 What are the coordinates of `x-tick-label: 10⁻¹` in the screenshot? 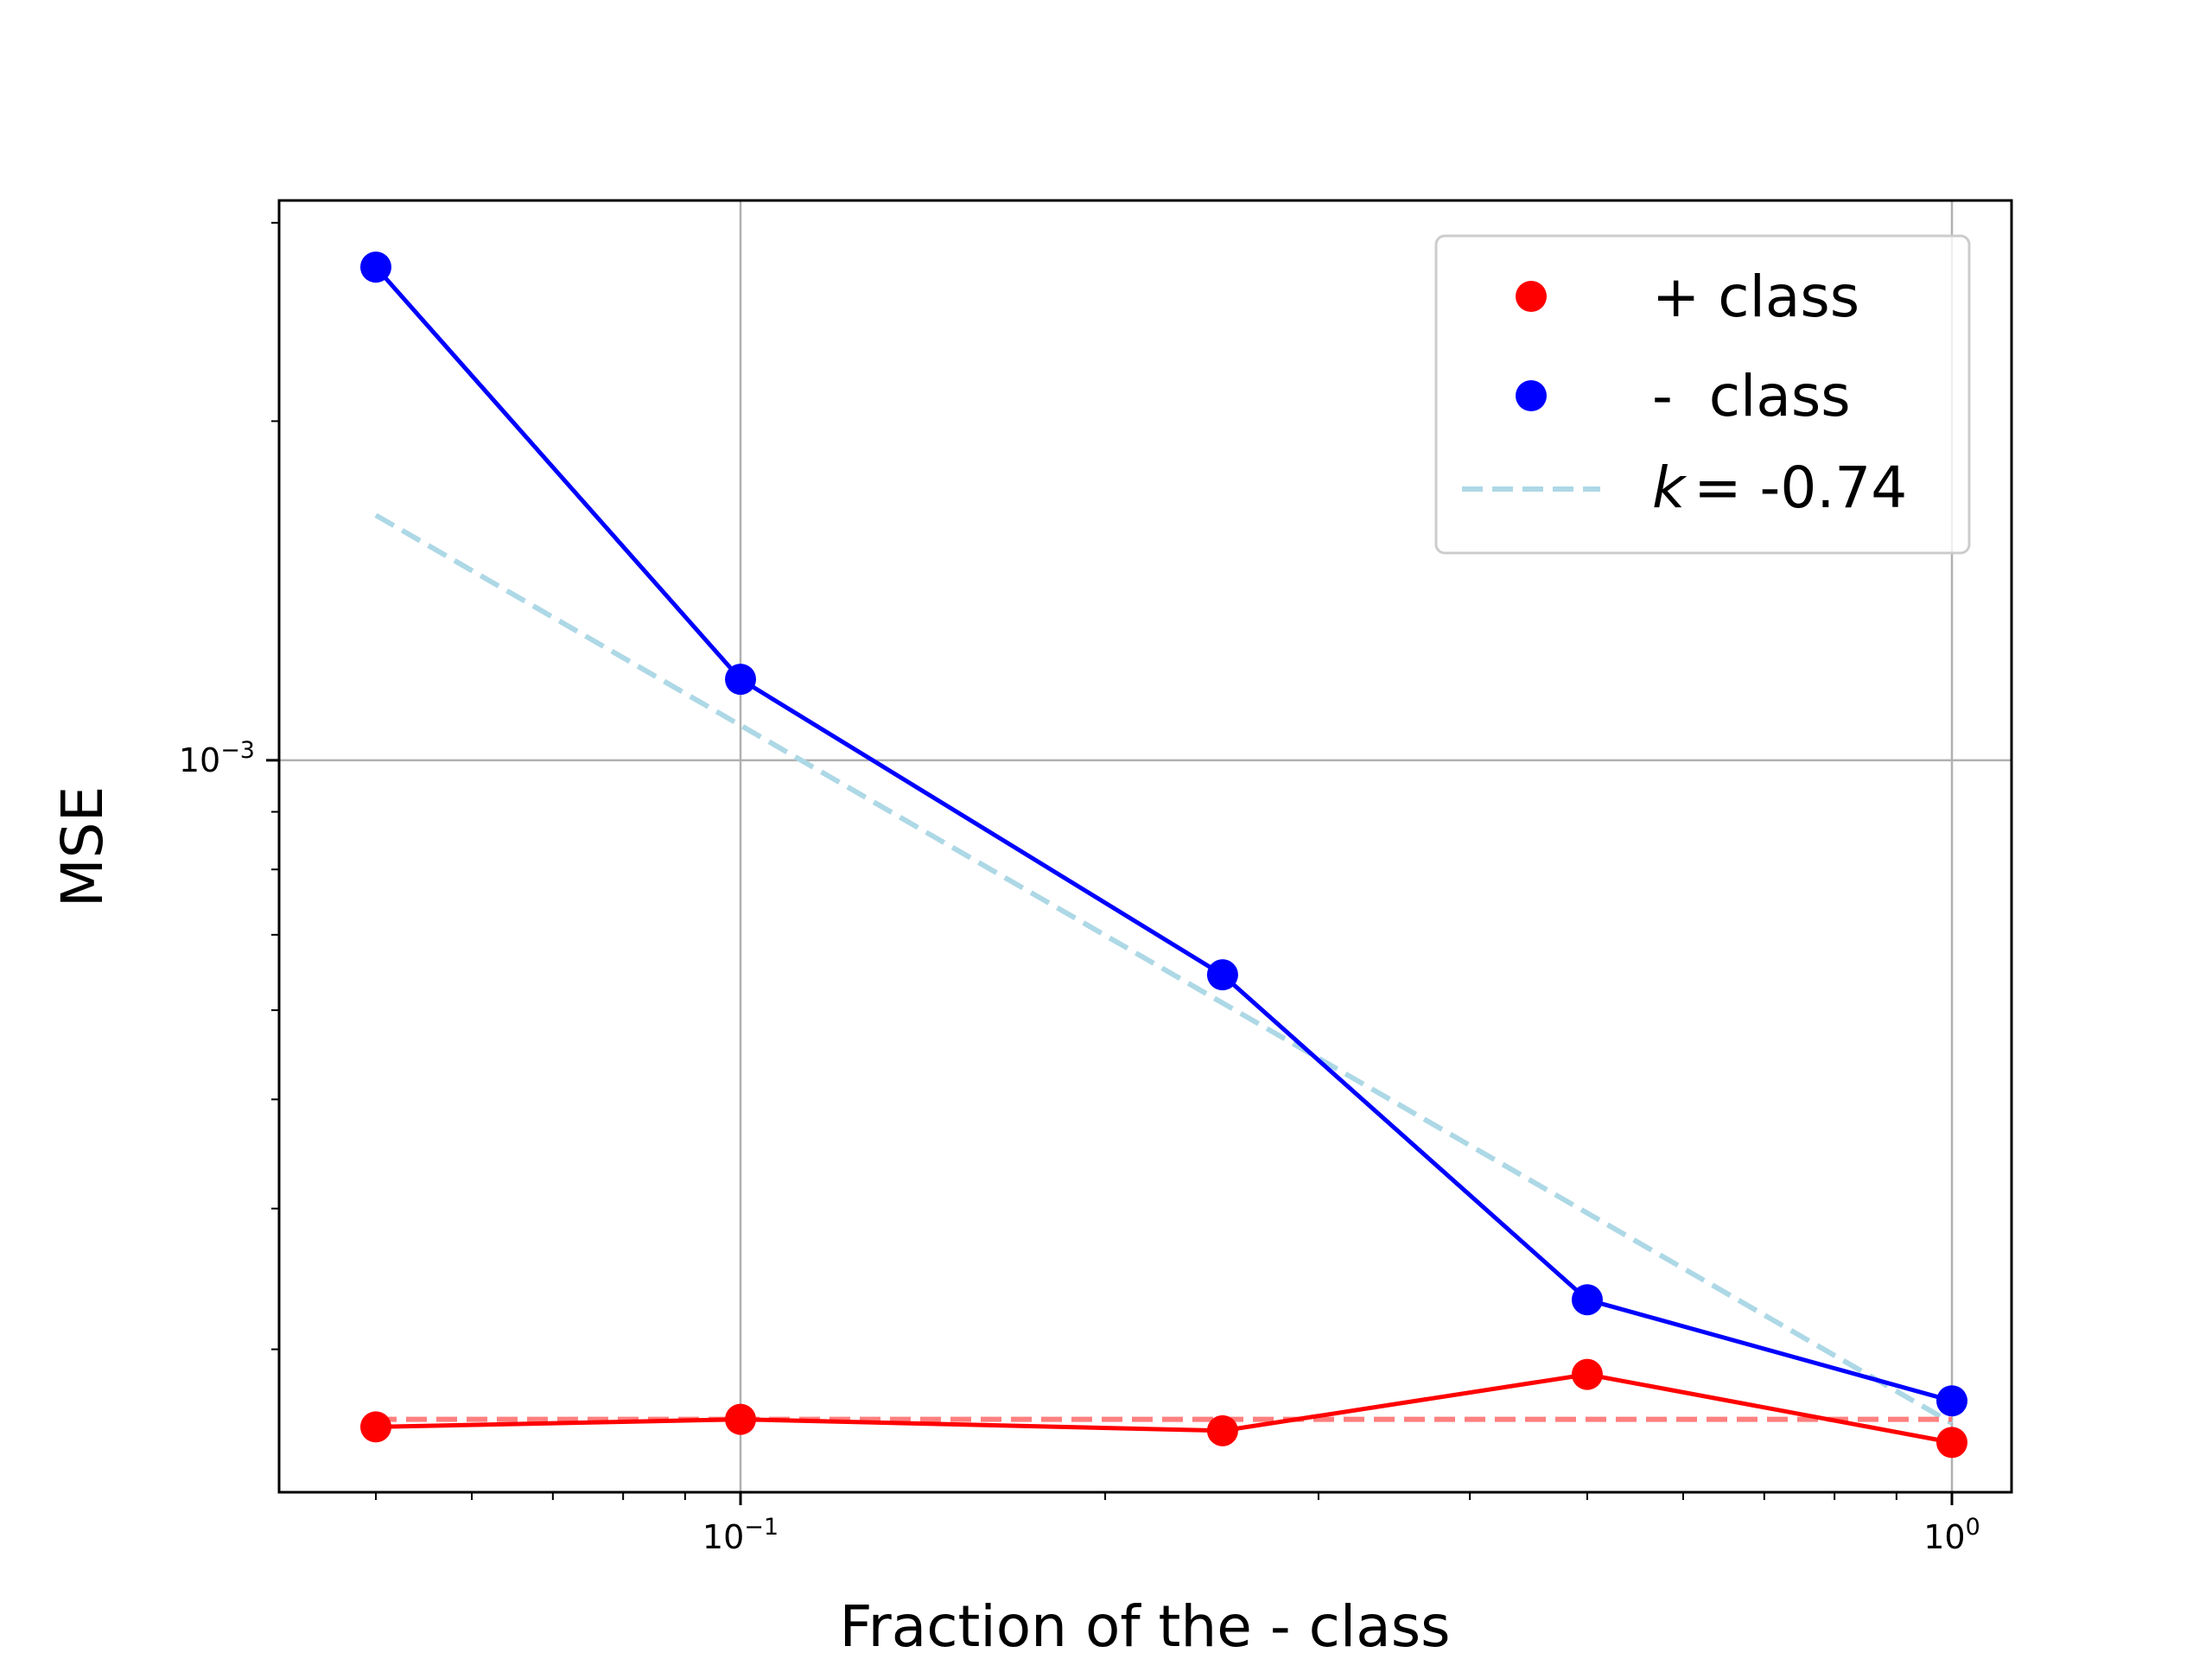 It's located at (740, 1535).